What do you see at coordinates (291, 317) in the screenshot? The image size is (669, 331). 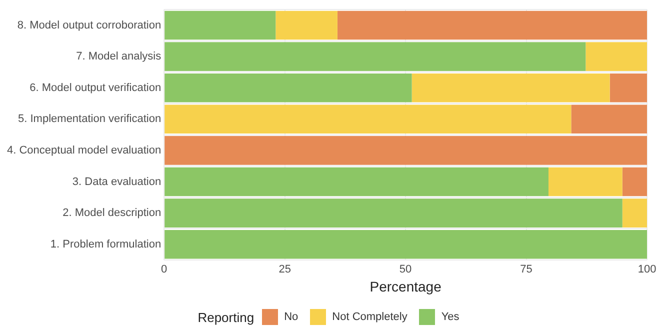 I see `legend-label: No` at bounding box center [291, 317].